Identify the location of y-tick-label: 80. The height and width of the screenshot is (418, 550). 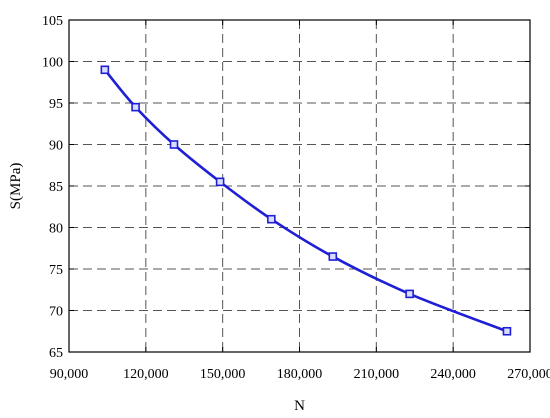
(56, 229).